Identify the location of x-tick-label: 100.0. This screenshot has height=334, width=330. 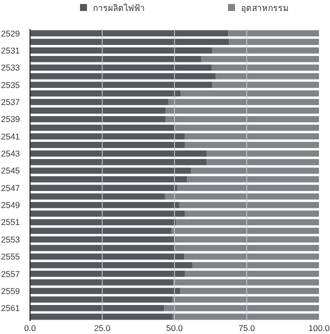
(319, 328).